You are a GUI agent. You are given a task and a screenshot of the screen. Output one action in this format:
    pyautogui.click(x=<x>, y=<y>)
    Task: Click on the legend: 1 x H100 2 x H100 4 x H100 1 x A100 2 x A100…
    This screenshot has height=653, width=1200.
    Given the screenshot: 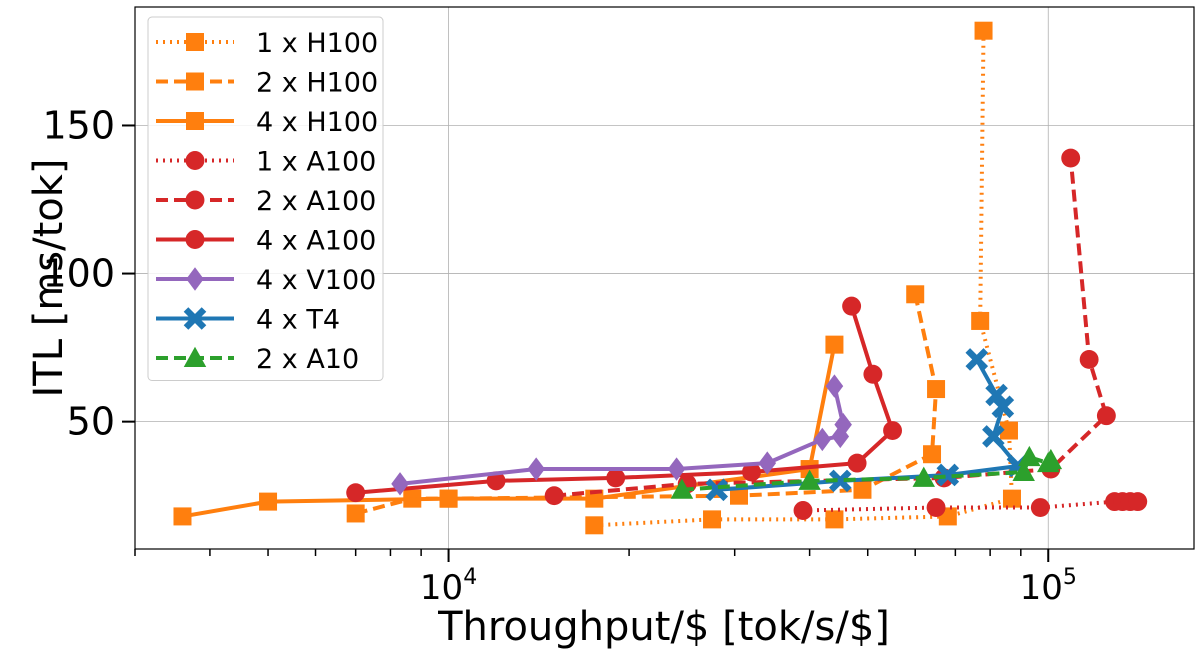 What is the action you would take?
    pyautogui.click(x=265, y=198)
    